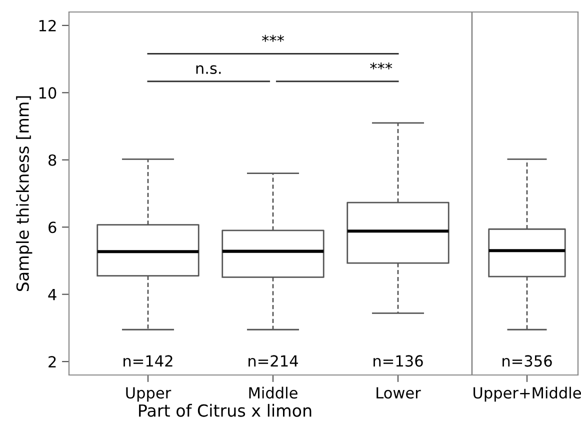 The image size is (581, 430). Describe the element at coordinates (273, 392) in the screenshot. I see `x-tick-label: Middle` at that location.